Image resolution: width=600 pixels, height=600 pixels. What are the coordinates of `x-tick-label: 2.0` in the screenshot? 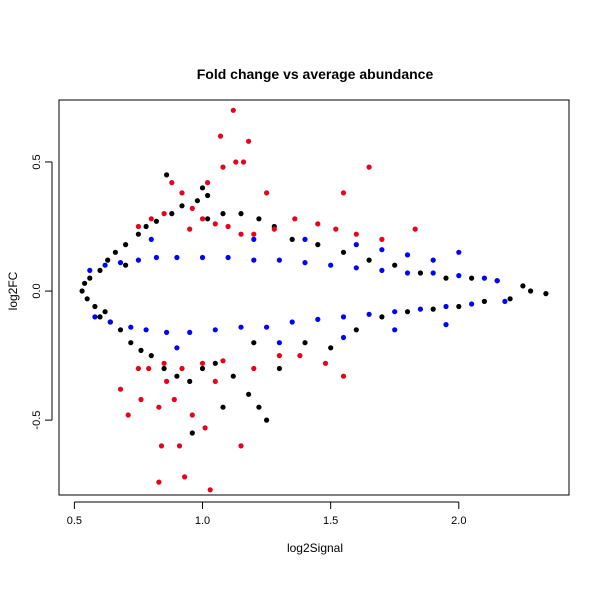 It's located at (458, 521).